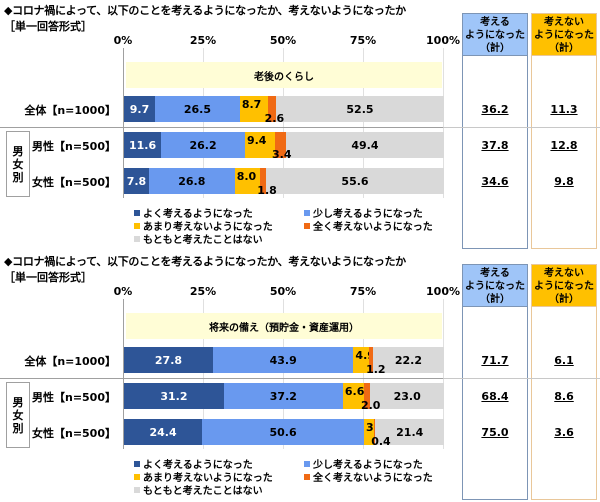  What do you see at coordinates (564, 109) in the screenshot?
I see `summary-value: 11.3` at bounding box center [564, 109].